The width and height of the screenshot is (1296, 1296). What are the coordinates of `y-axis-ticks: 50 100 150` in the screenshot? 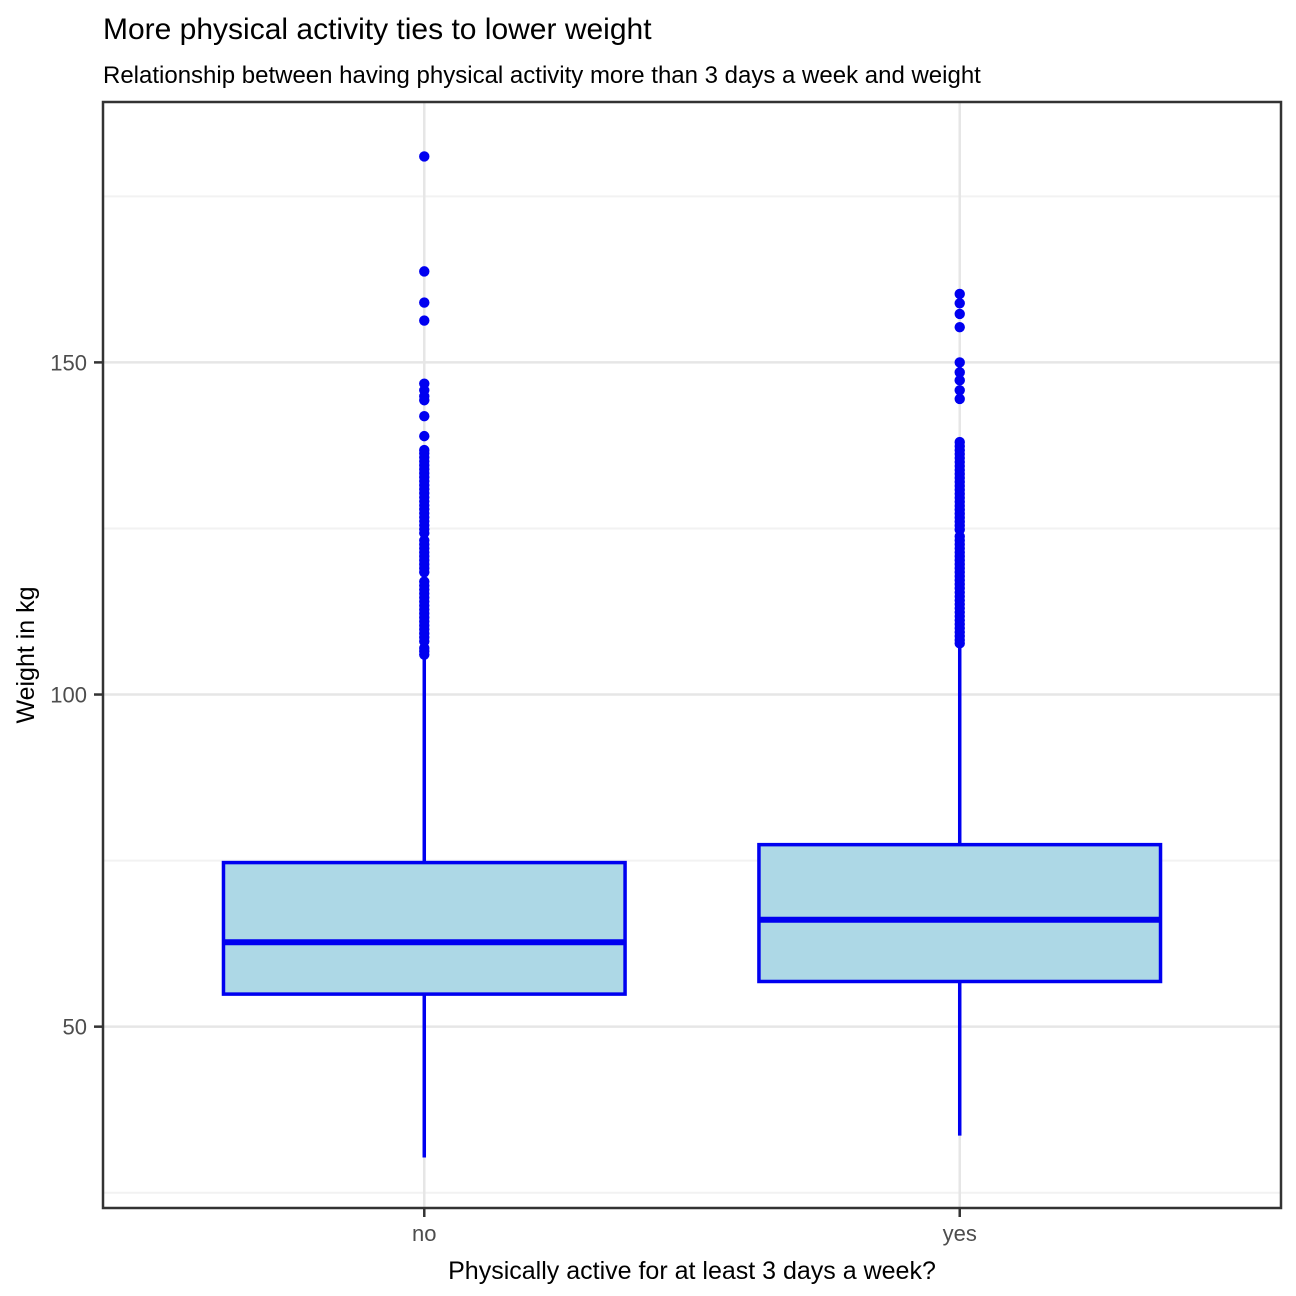 It's located at (76, 695).